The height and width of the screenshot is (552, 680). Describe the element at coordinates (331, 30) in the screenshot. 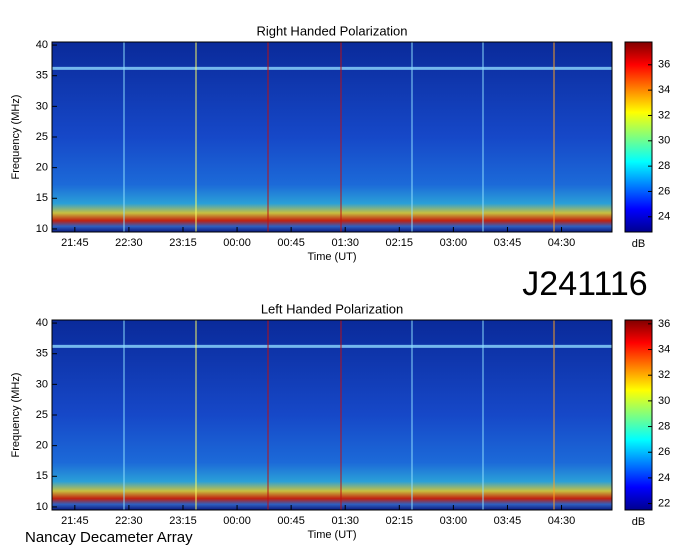

I see `chart-title: Right Handed Polarization` at that location.